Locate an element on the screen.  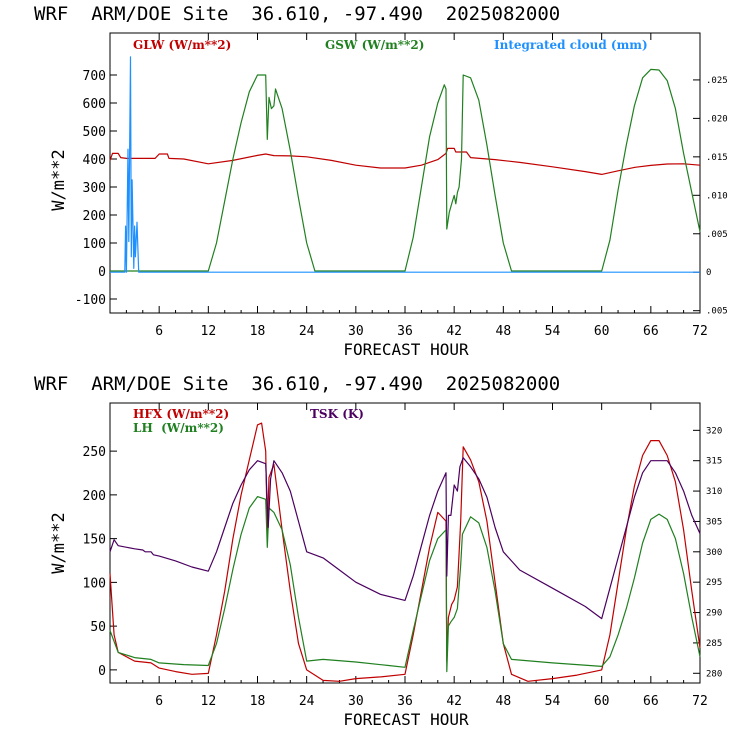
y2-tick-label: 280 is located at coordinates (714, 674).